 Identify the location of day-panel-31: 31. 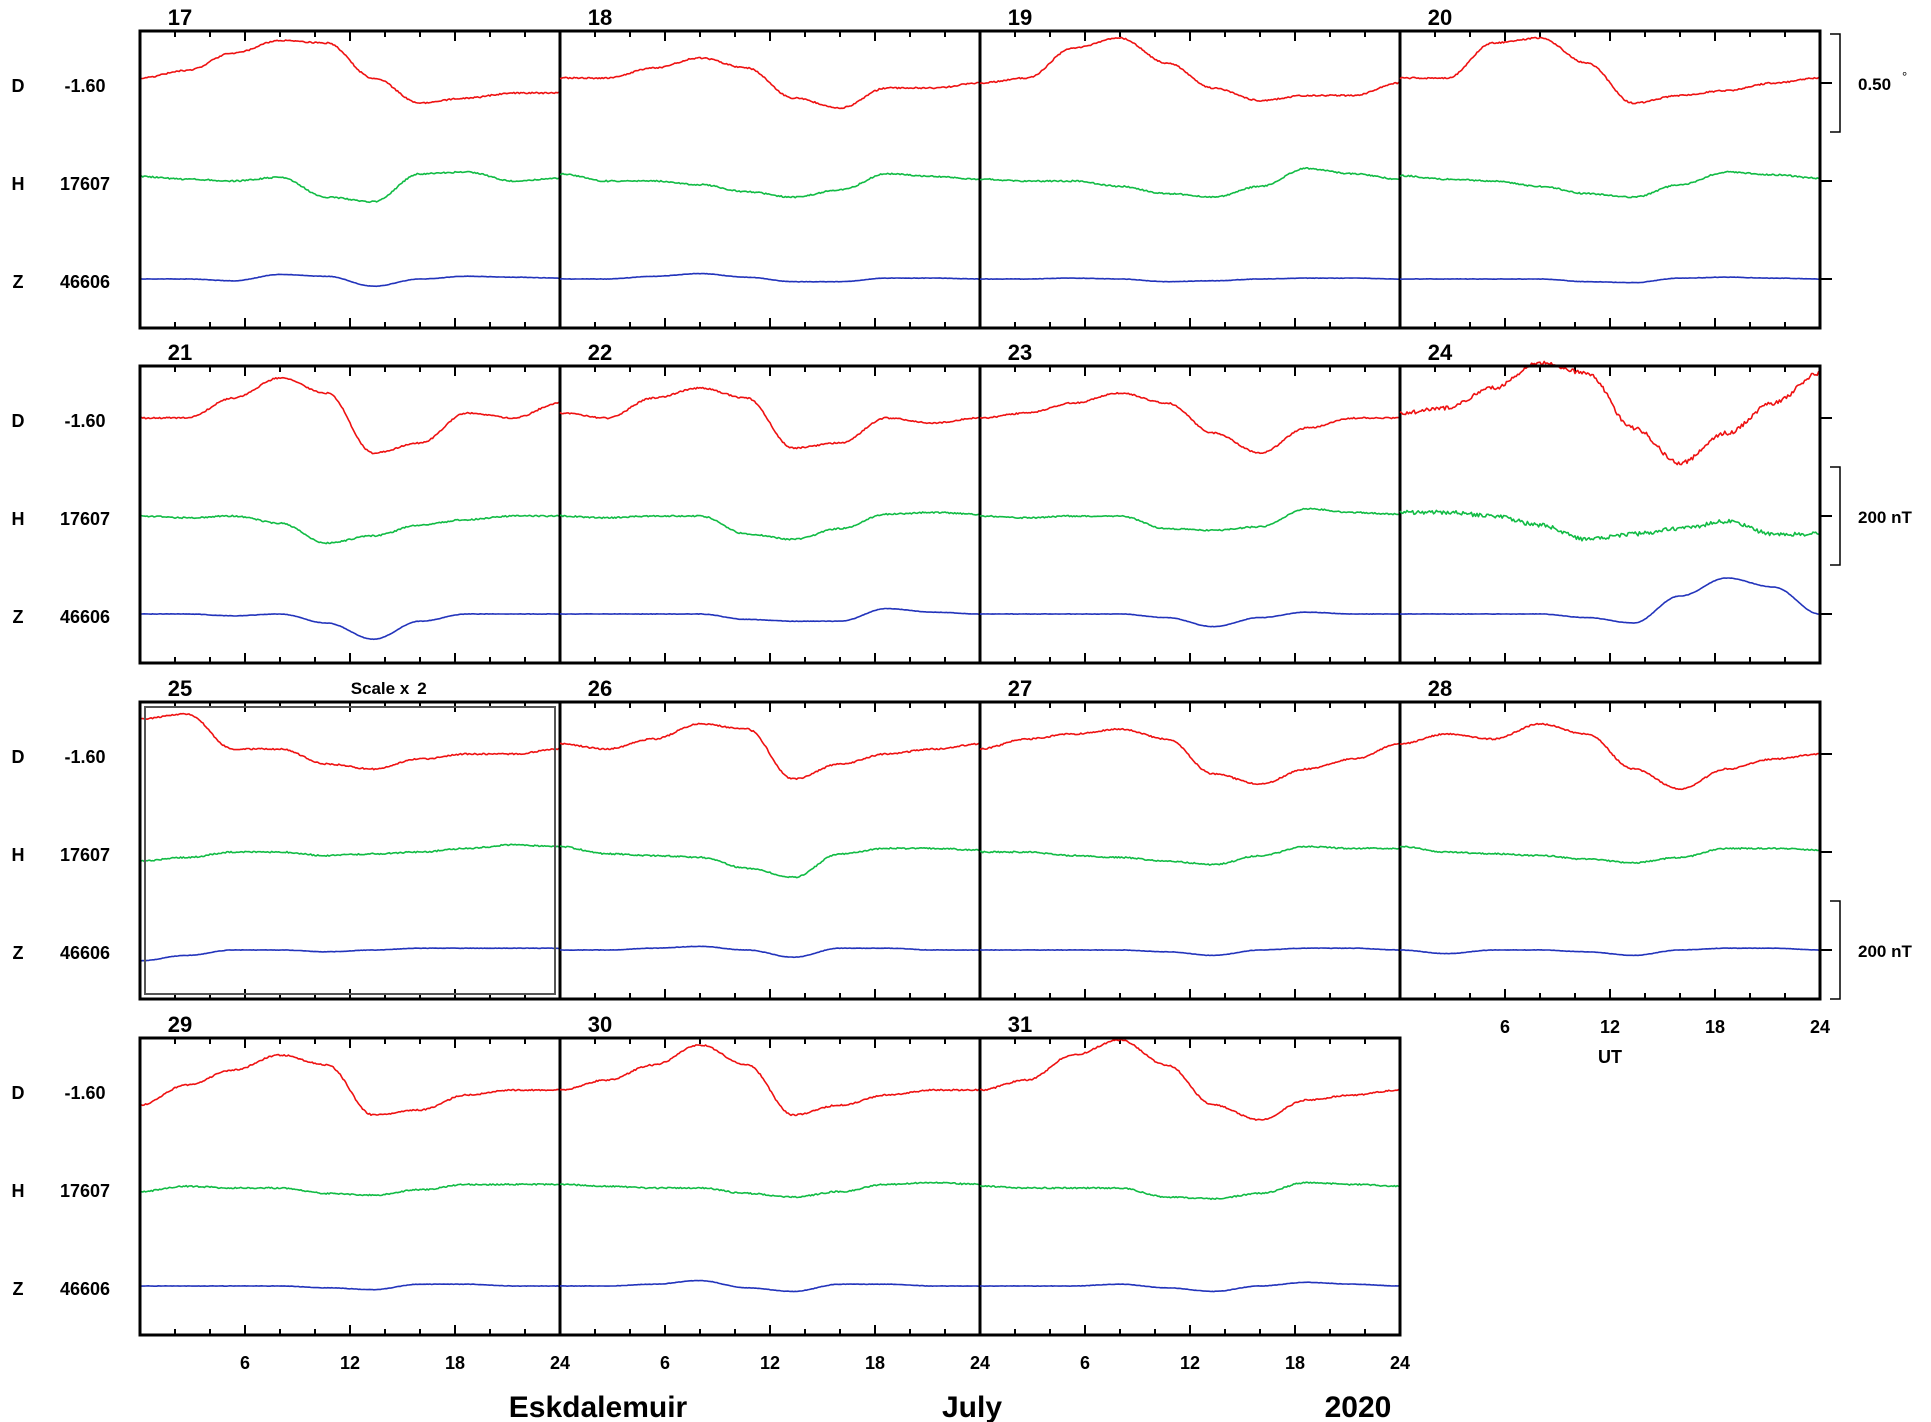
(1190, 1152).